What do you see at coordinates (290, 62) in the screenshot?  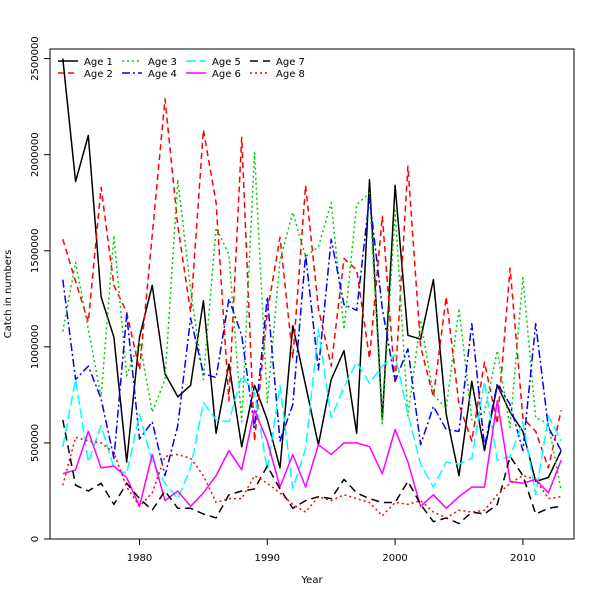 I see `legend-label: Age 7` at bounding box center [290, 62].